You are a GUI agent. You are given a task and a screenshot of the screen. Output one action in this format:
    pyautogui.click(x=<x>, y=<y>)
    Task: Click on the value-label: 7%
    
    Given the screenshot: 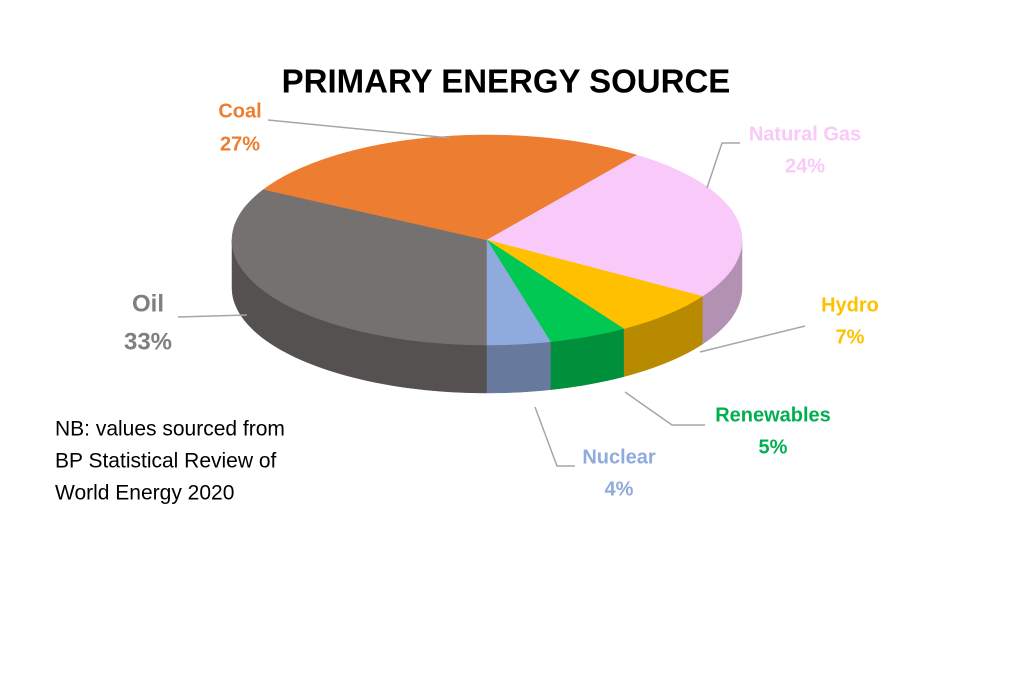 What is the action you would take?
    pyautogui.click(x=850, y=337)
    